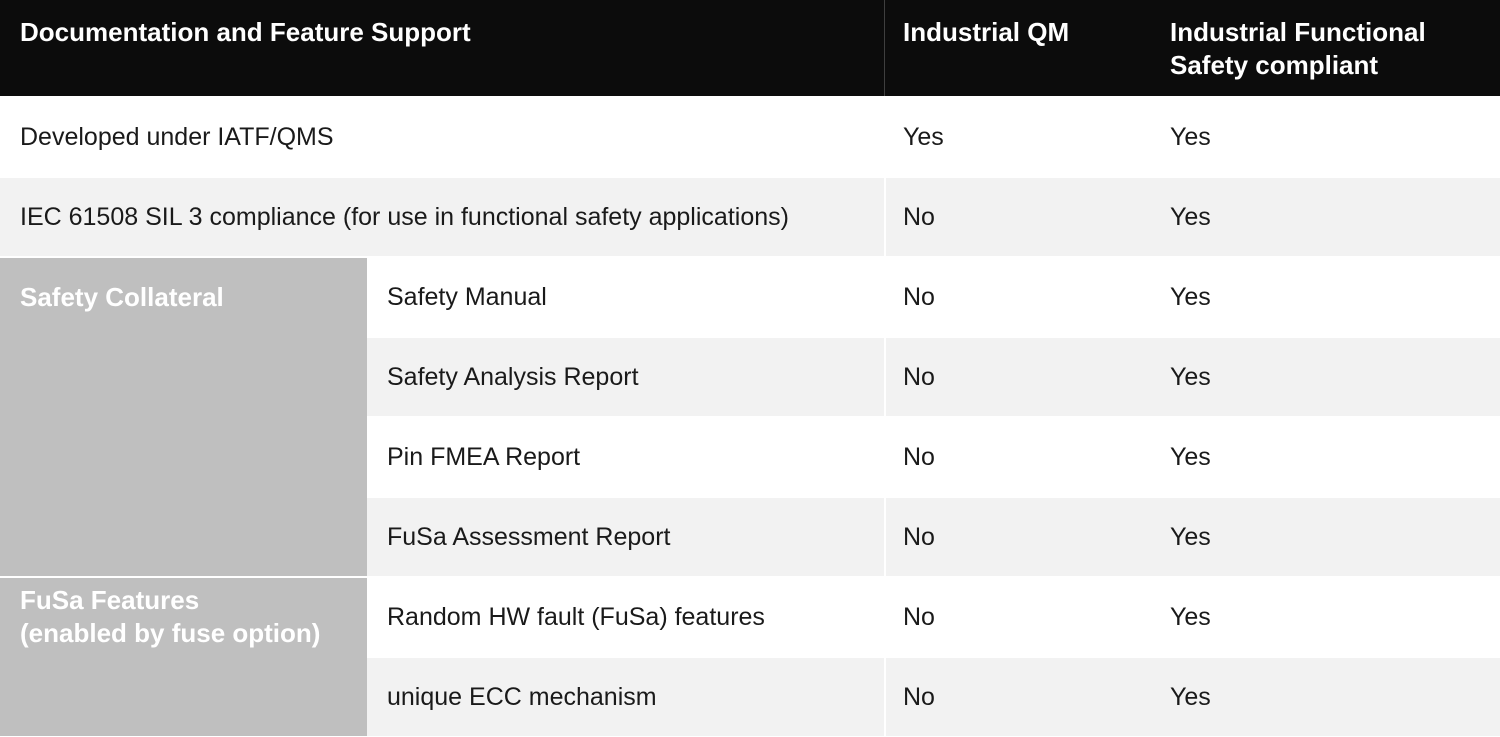  I want to click on table-row: Pin FMEA Report No Yes, so click(933, 457).